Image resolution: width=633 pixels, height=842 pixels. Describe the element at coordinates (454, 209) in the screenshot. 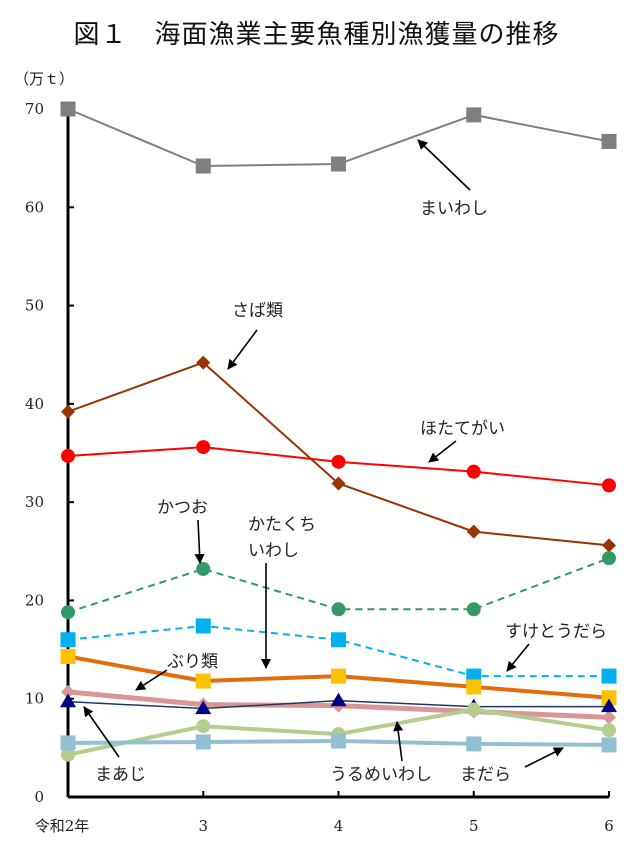

I see `annotation-label-0: まいわし` at that location.